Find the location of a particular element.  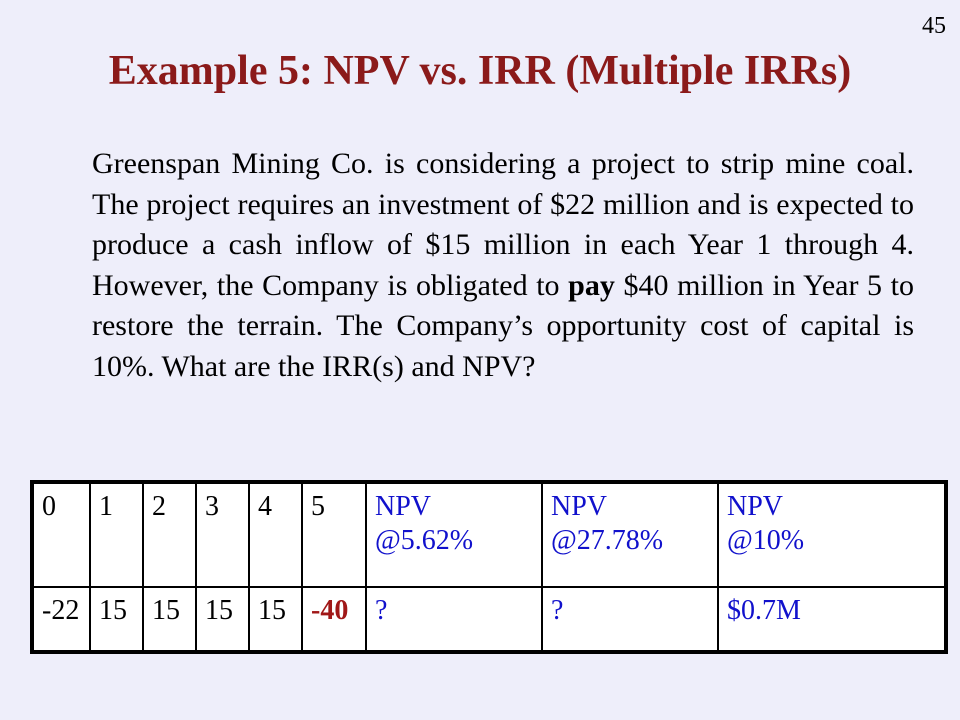

table-value-row: -22 15 15 15 15 -40 ? ? $0.7M is located at coordinates (489, 619).